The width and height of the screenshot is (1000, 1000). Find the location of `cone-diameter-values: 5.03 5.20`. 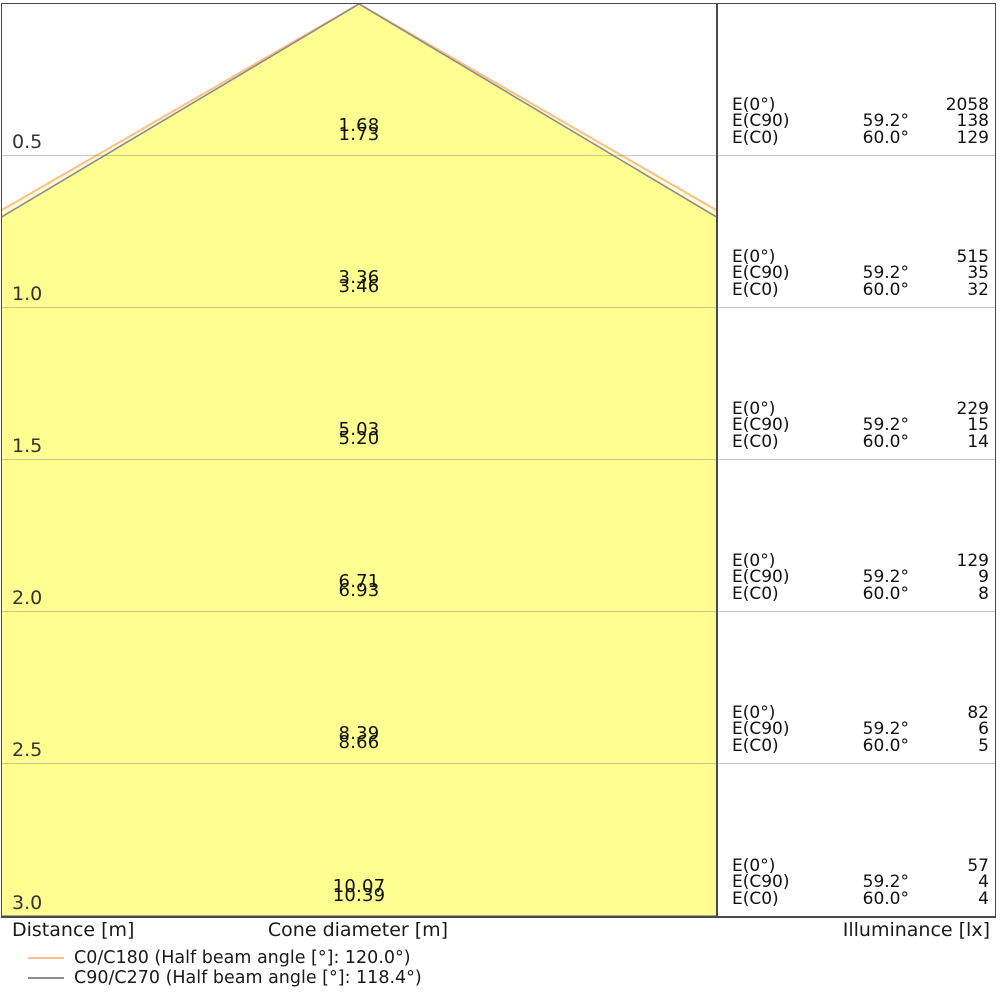

cone-diameter-values: 5.03 5.20 is located at coordinates (359, 434).